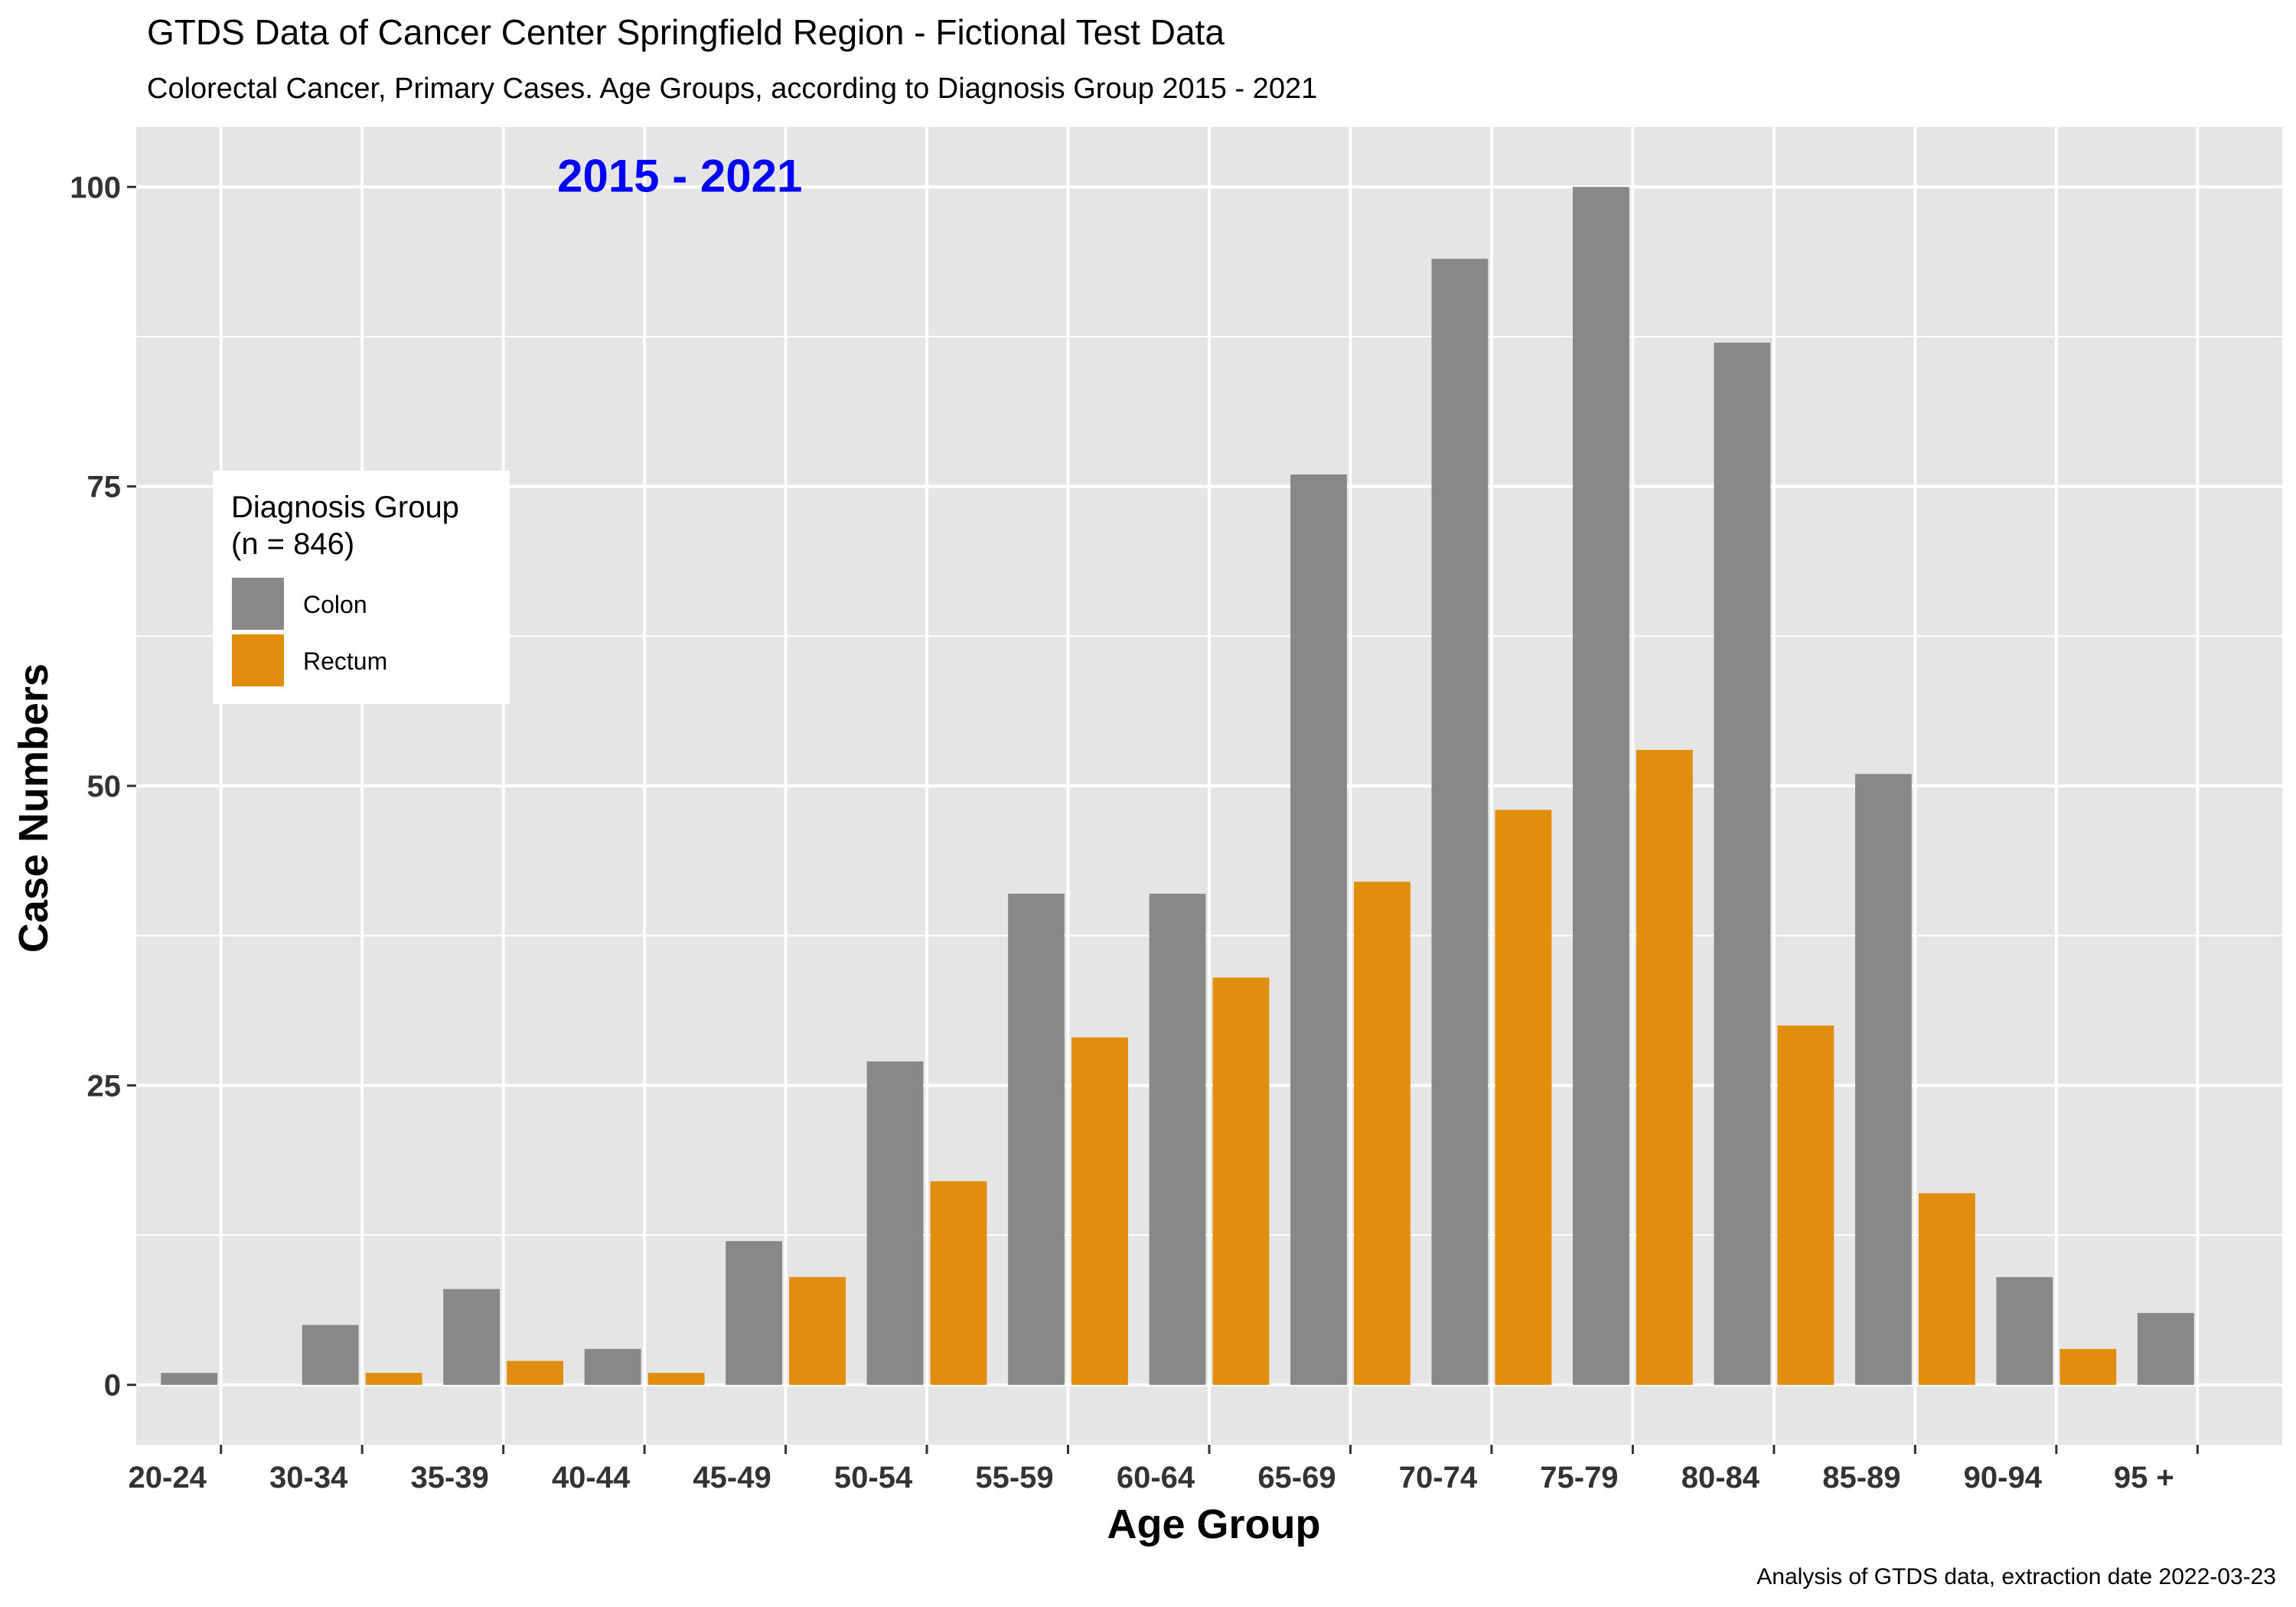 Image resolution: width=2296 pixels, height=1607 pixels. I want to click on x-tick-label: 60-64, so click(1156, 1478).